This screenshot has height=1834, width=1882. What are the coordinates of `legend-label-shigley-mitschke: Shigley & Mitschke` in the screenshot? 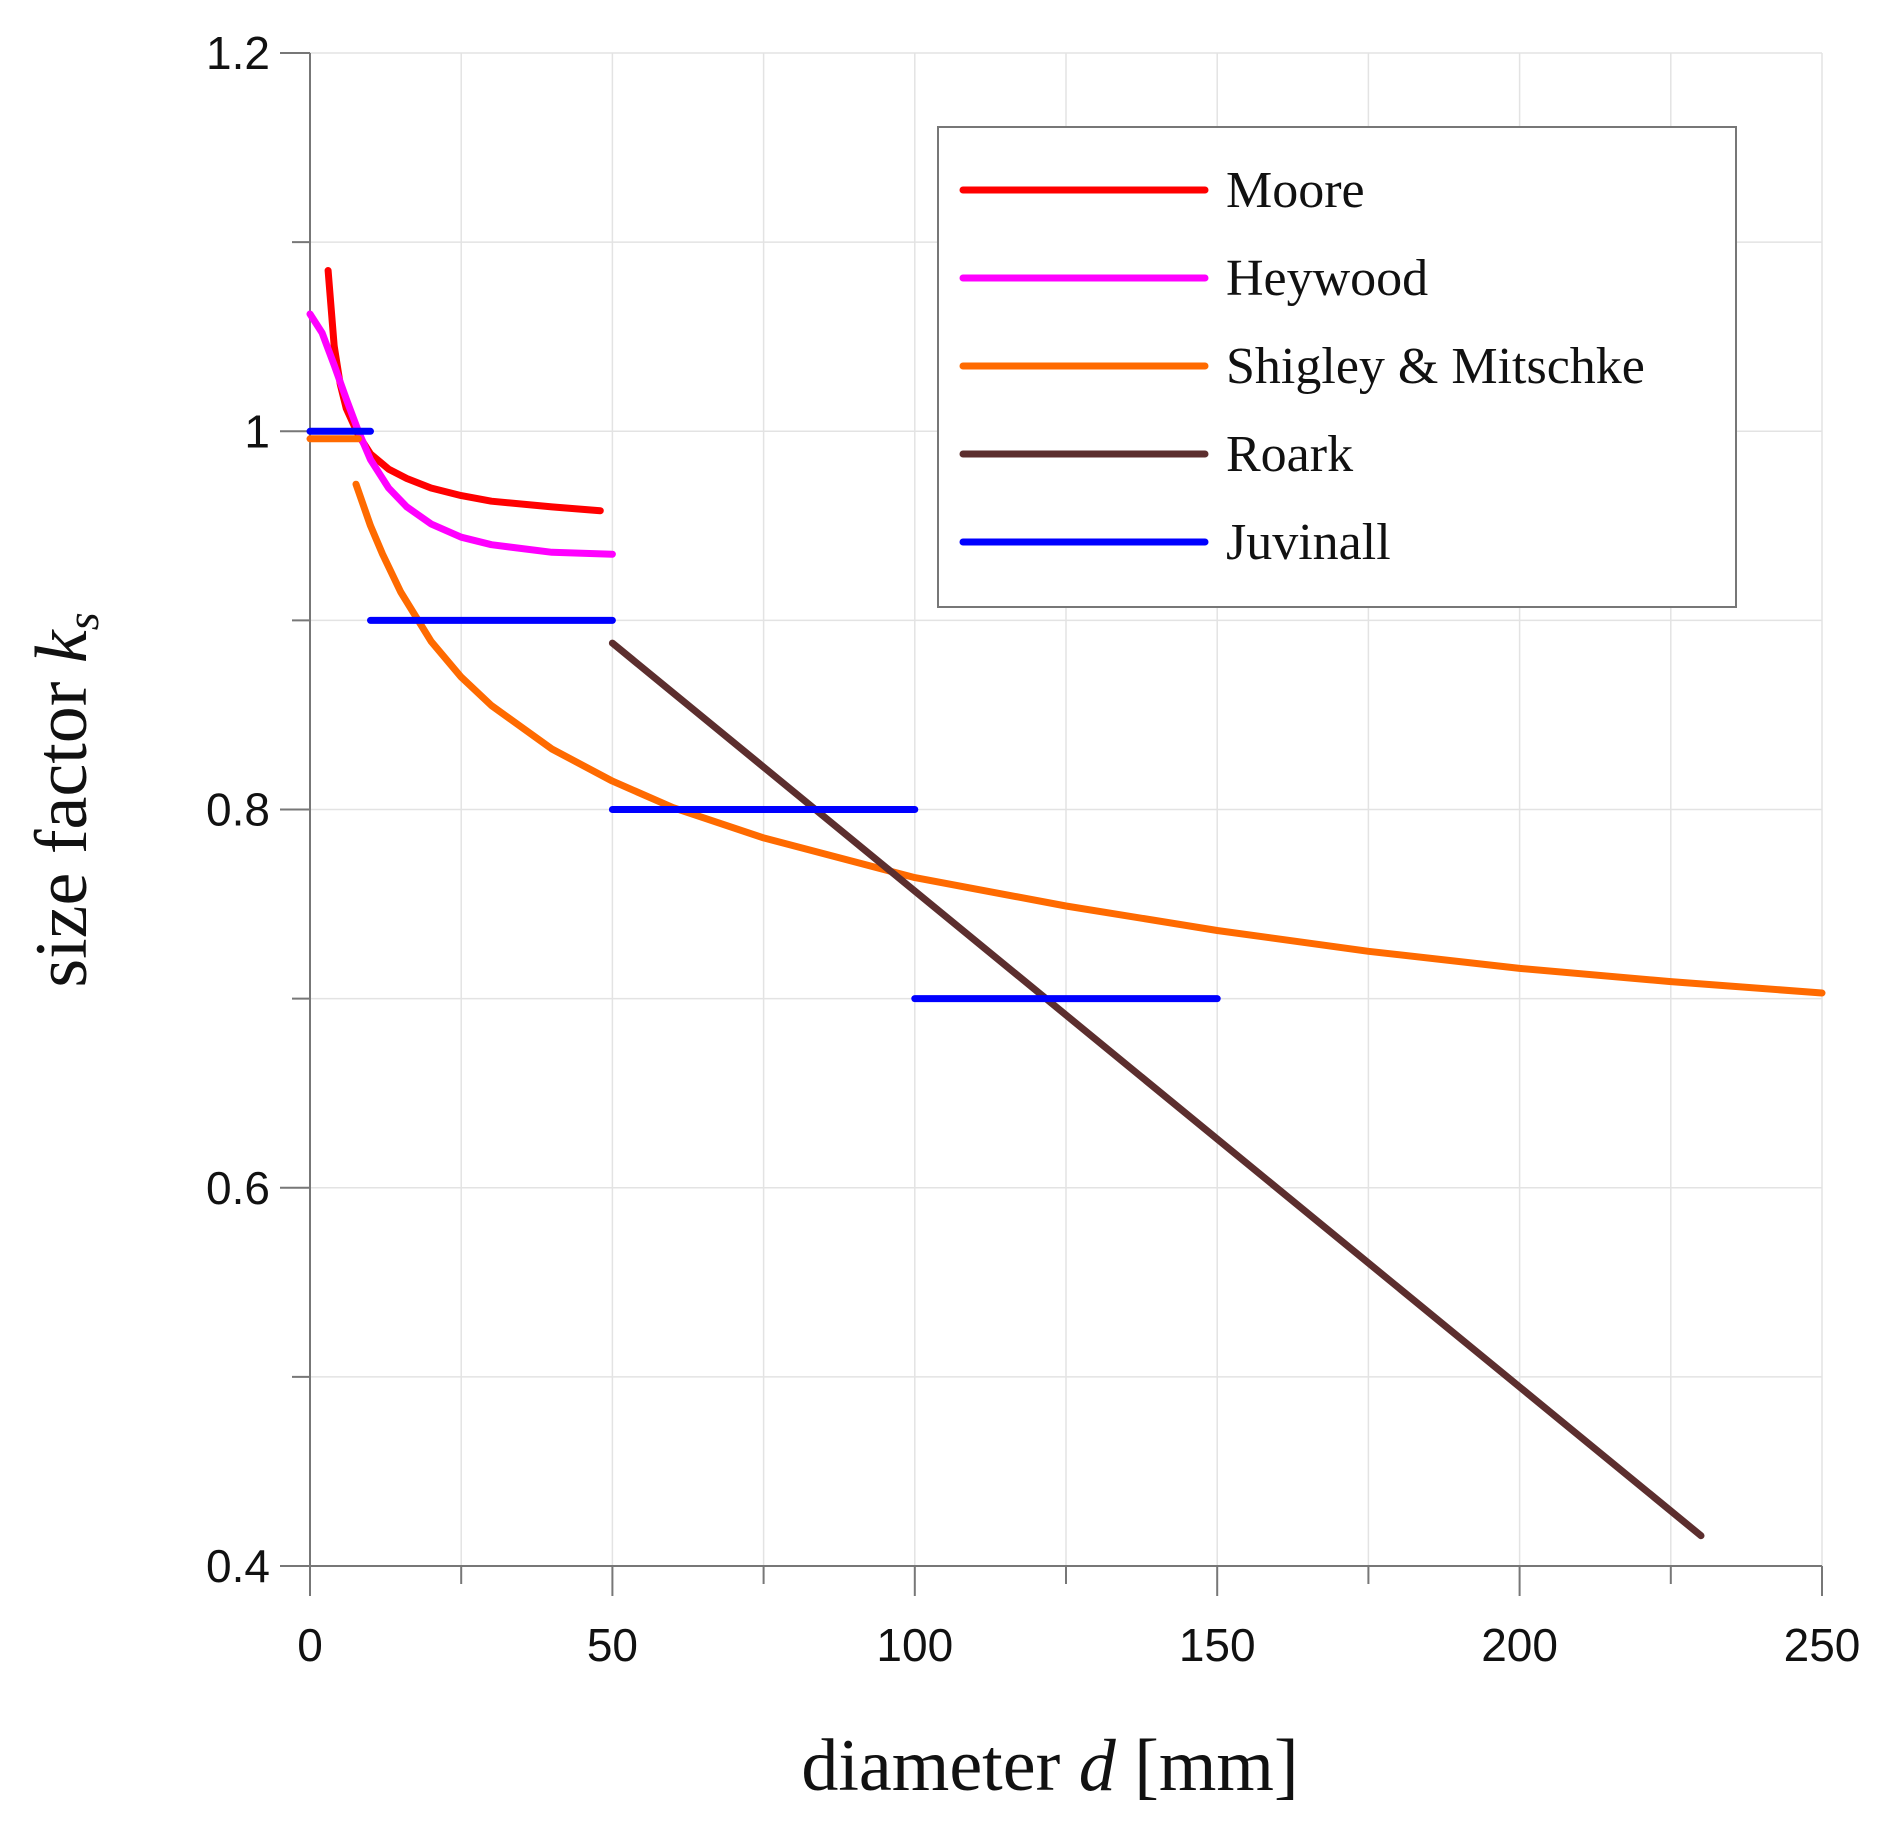 It's located at (1435, 366).